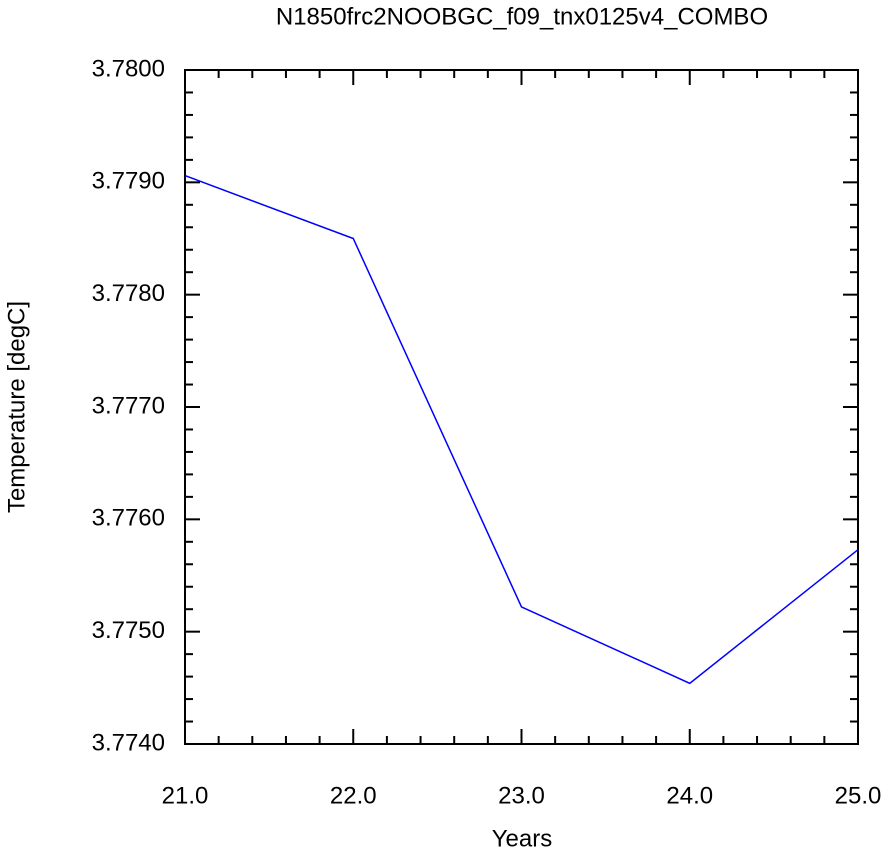 This screenshot has width=894, height=858. Describe the element at coordinates (128, 405) in the screenshot. I see `y-tick-label: 3.7770` at that location.